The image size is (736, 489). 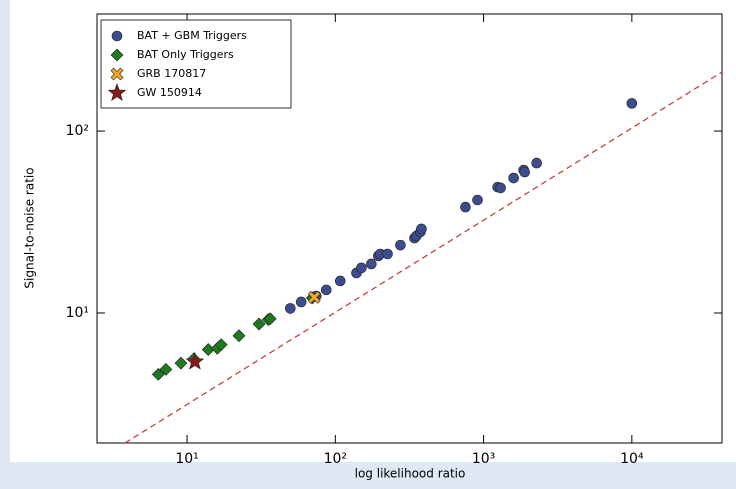 What do you see at coordinates (185, 54) in the screenshot?
I see `legend-label: BAT Only Triggers` at bounding box center [185, 54].